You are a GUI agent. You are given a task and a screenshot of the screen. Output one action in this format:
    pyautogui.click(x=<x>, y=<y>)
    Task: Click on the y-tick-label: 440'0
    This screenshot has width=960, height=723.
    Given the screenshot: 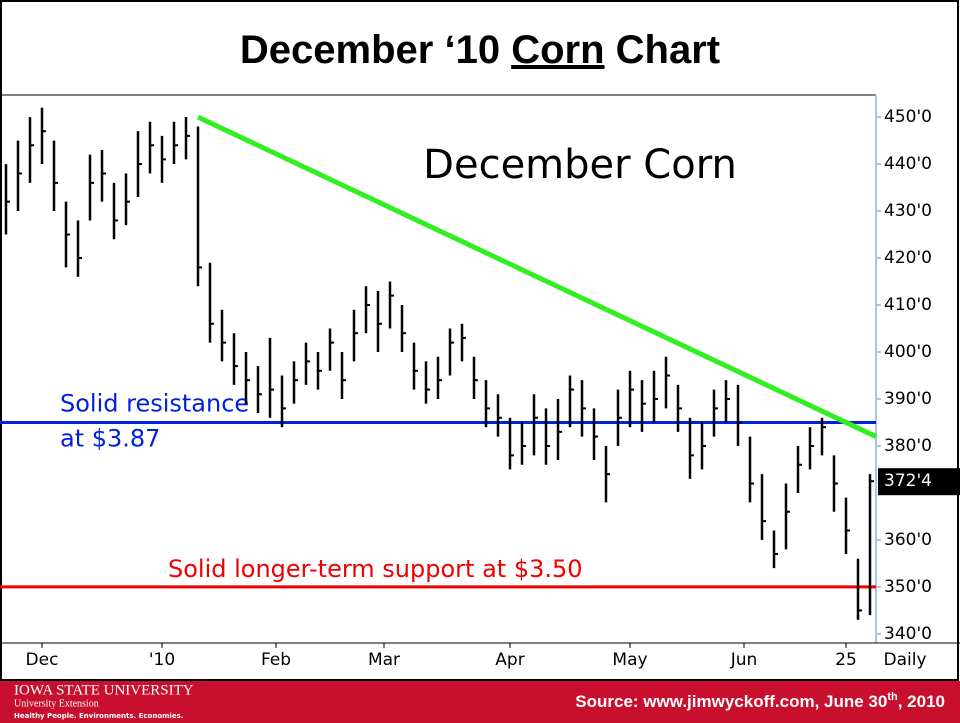 What is the action you would take?
    pyautogui.click(x=908, y=164)
    